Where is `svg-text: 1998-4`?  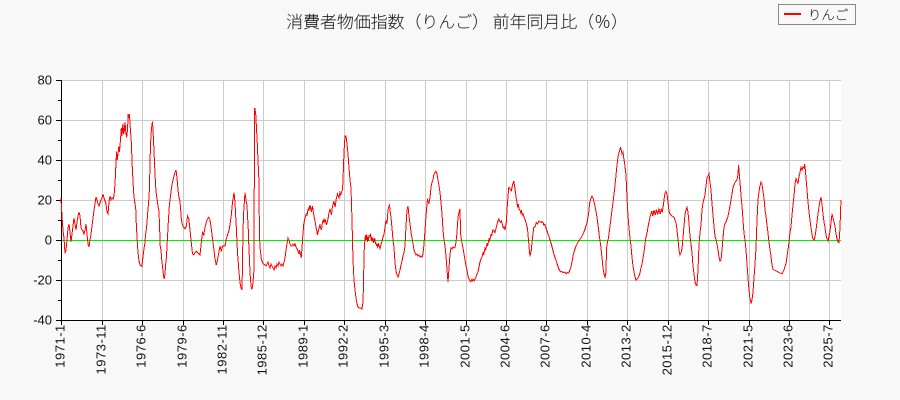
svg-text: 1998-4 is located at coordinates (424, 345).